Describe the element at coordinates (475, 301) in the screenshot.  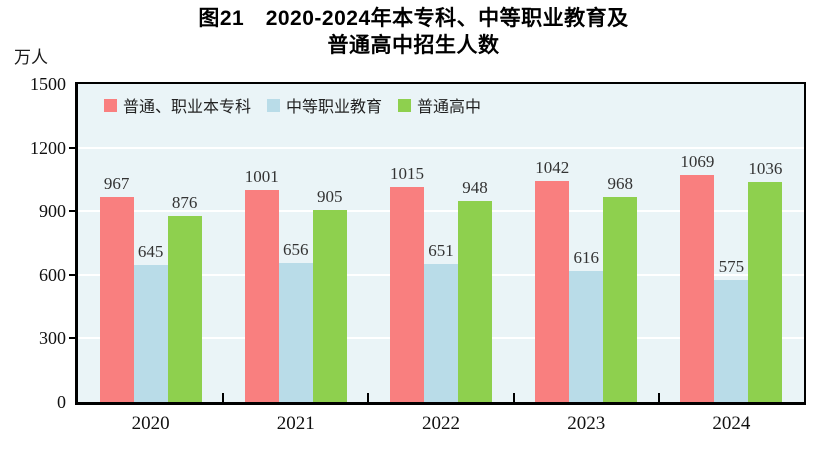
I see `bar-2022-series3` at that location.